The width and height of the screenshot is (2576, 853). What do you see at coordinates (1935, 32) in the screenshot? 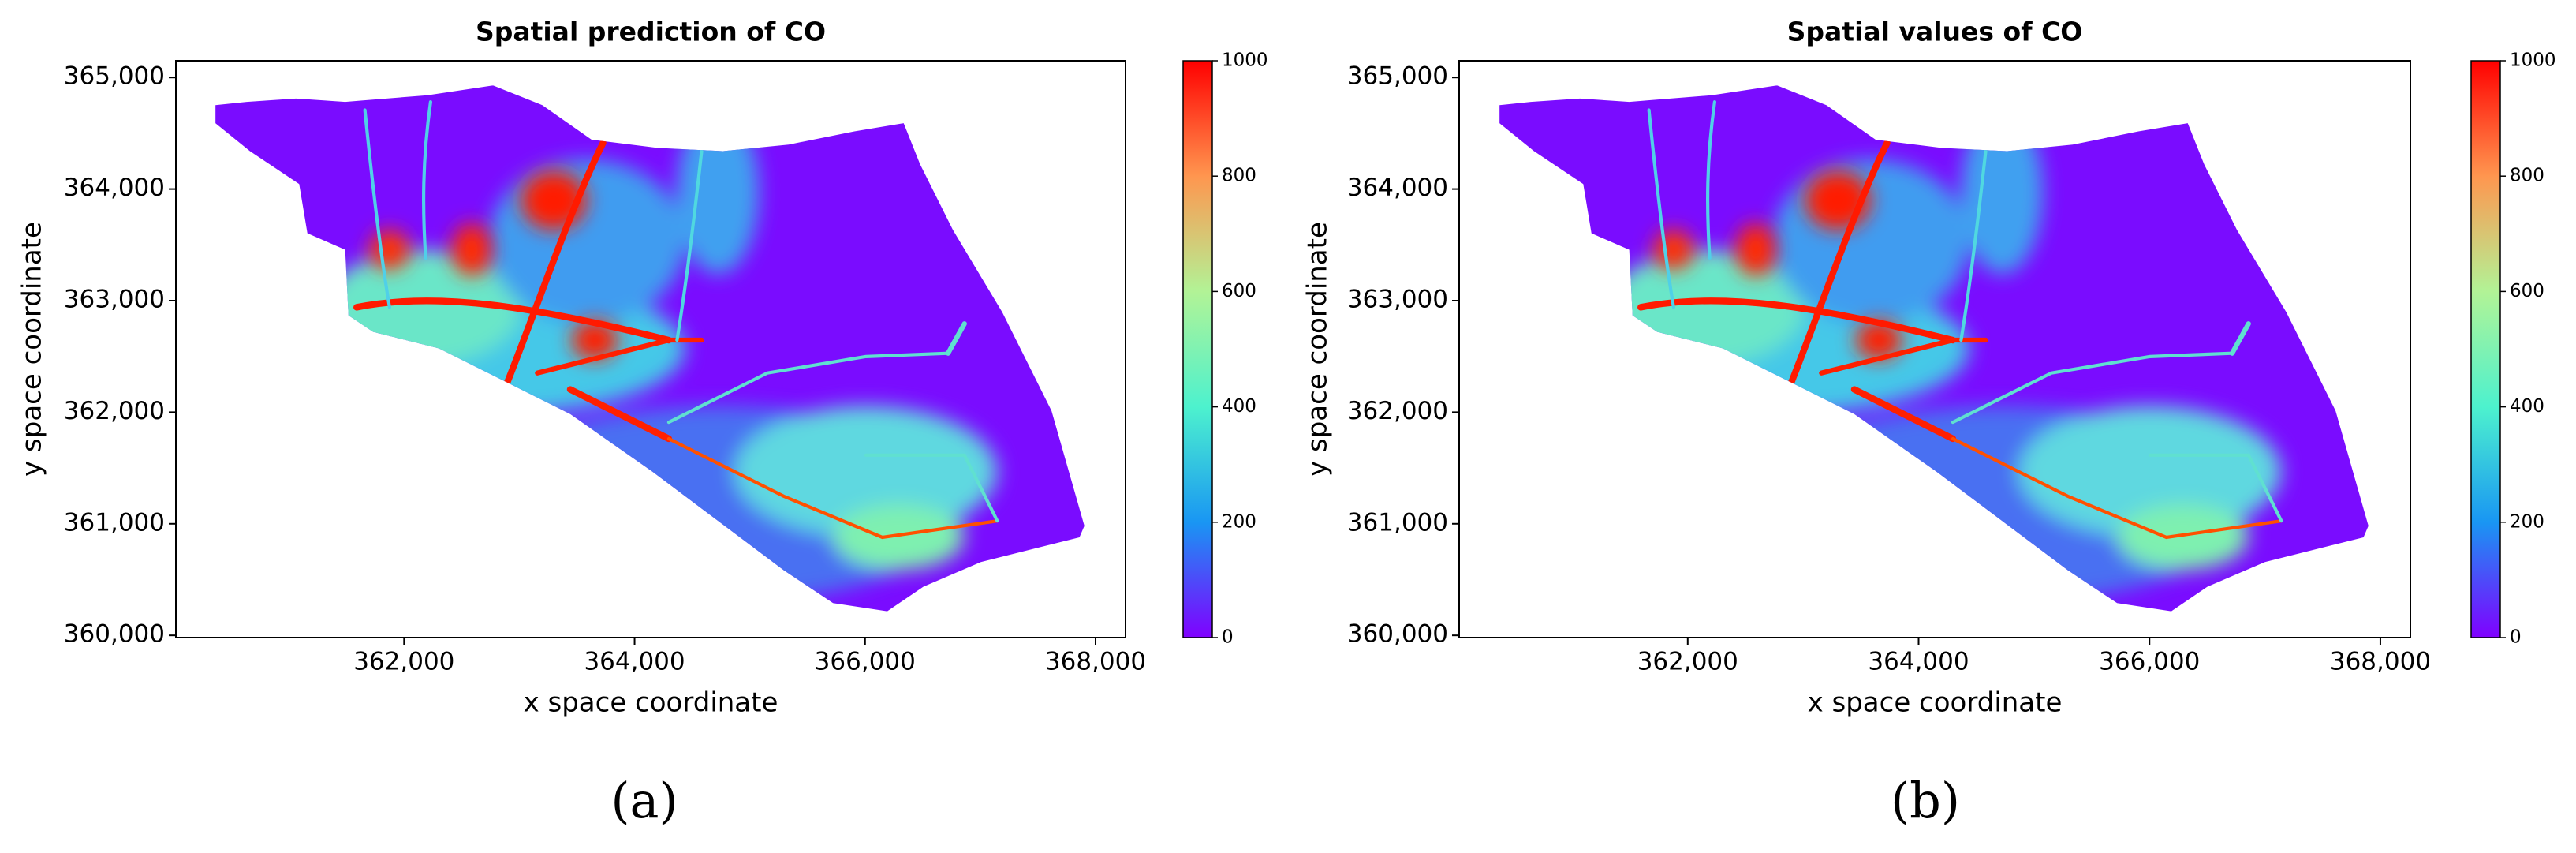
I see `chart-title: Spatial values of CO` at bounding box center [1935, 32].